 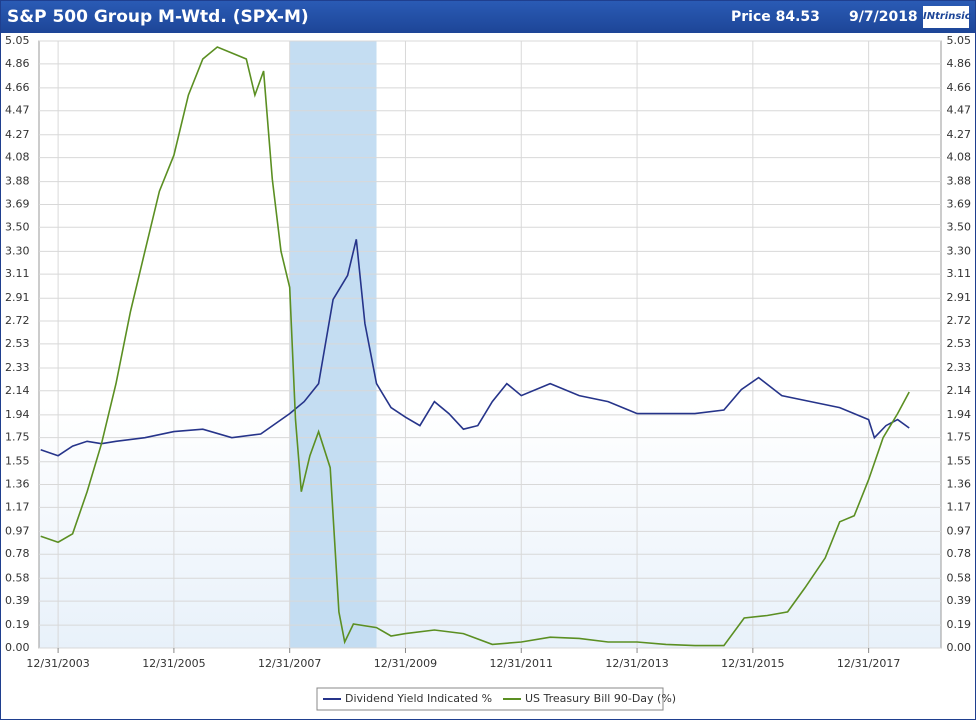 I want to click on y-tick-label: 0.00, so click(x=17, y=647).